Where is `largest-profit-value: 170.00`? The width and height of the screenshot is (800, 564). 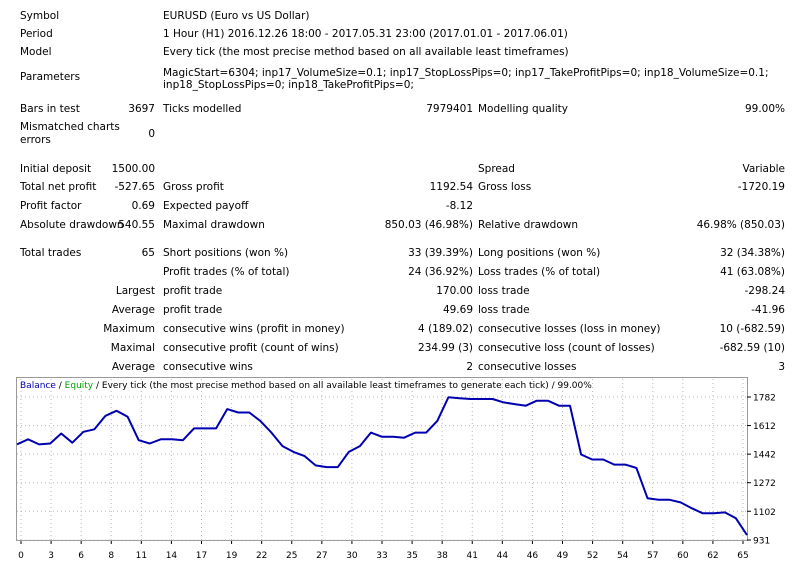
largest-profit-value: 170.00 is located at coordinates (454, 291).